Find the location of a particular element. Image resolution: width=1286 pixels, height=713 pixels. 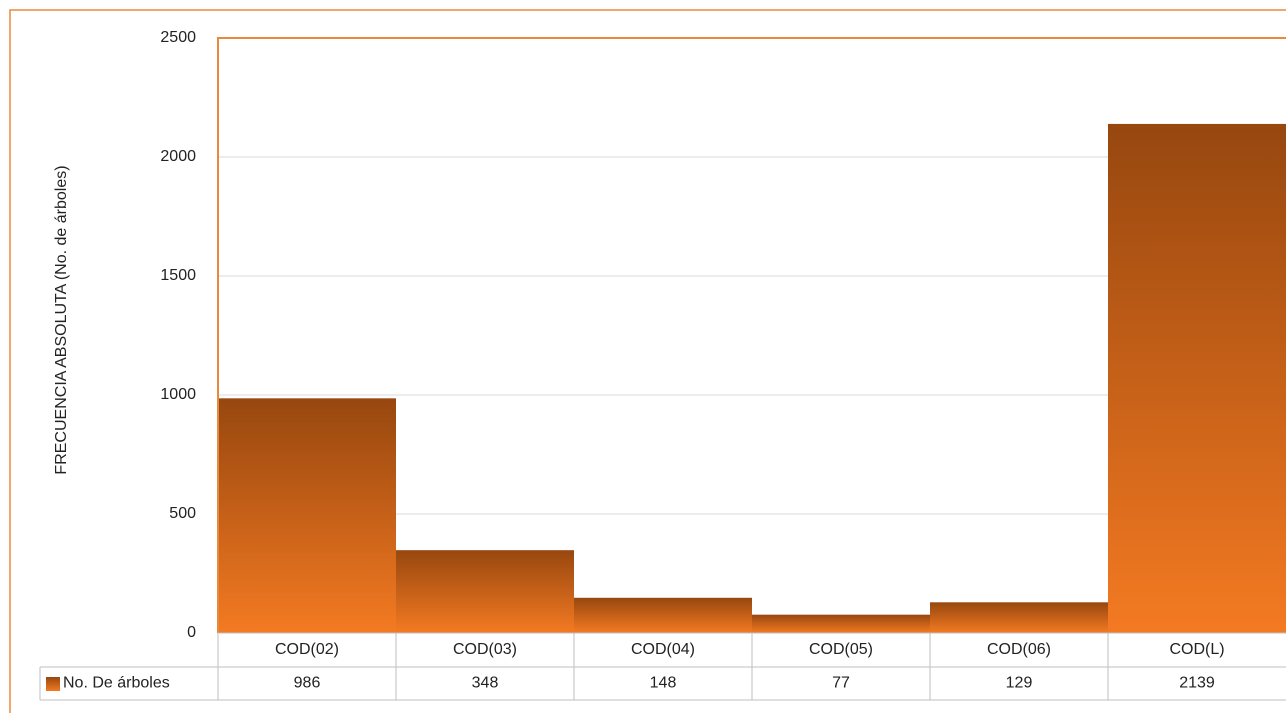

y-tick-label: 1000 is located at coordinates (178, 394).